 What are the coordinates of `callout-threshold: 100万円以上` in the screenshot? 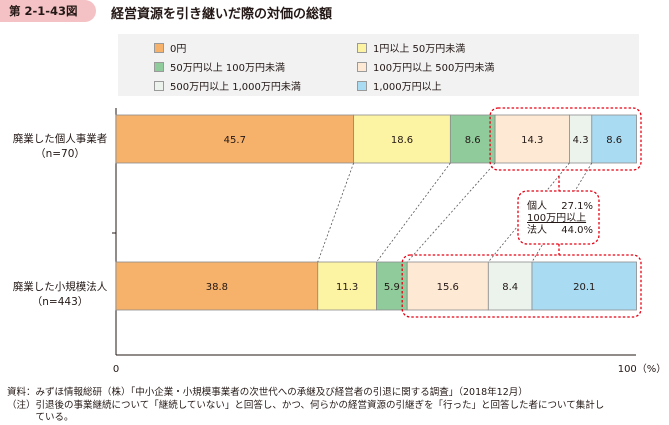 It's located at (557, 218).